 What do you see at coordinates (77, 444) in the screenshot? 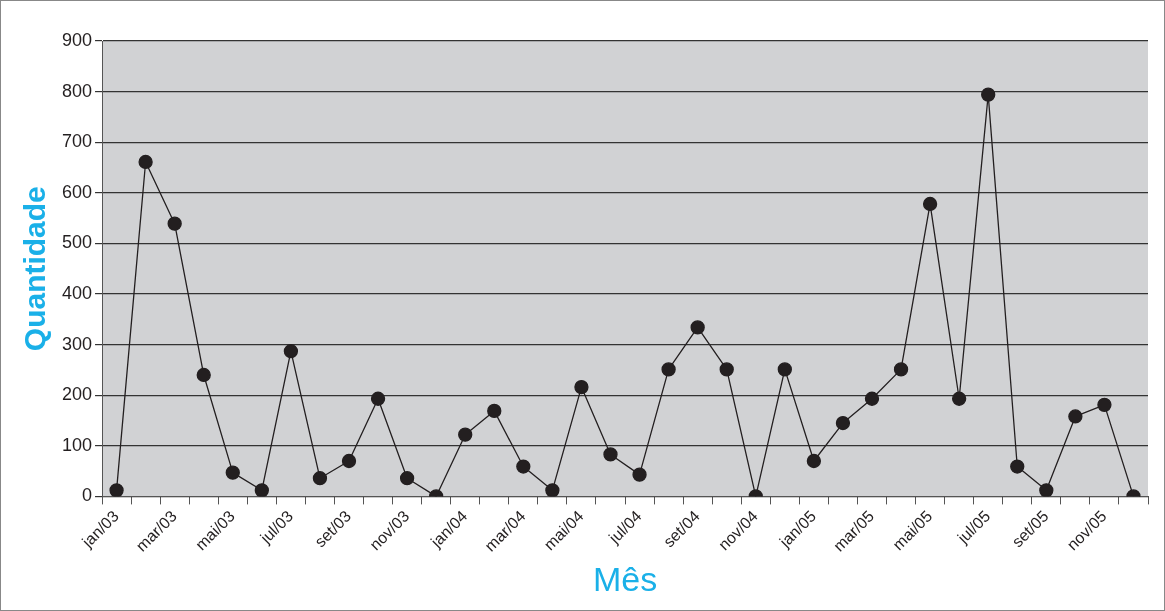
I see `y-tick-label: 100` at bounding box center [77, 444].